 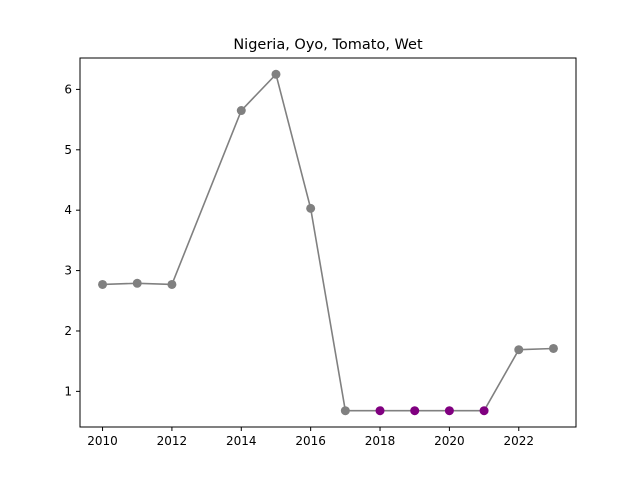 I want to click on chart-title: Nigeria, Oyo, Tomato, Wet, so click(x=328, y=45).